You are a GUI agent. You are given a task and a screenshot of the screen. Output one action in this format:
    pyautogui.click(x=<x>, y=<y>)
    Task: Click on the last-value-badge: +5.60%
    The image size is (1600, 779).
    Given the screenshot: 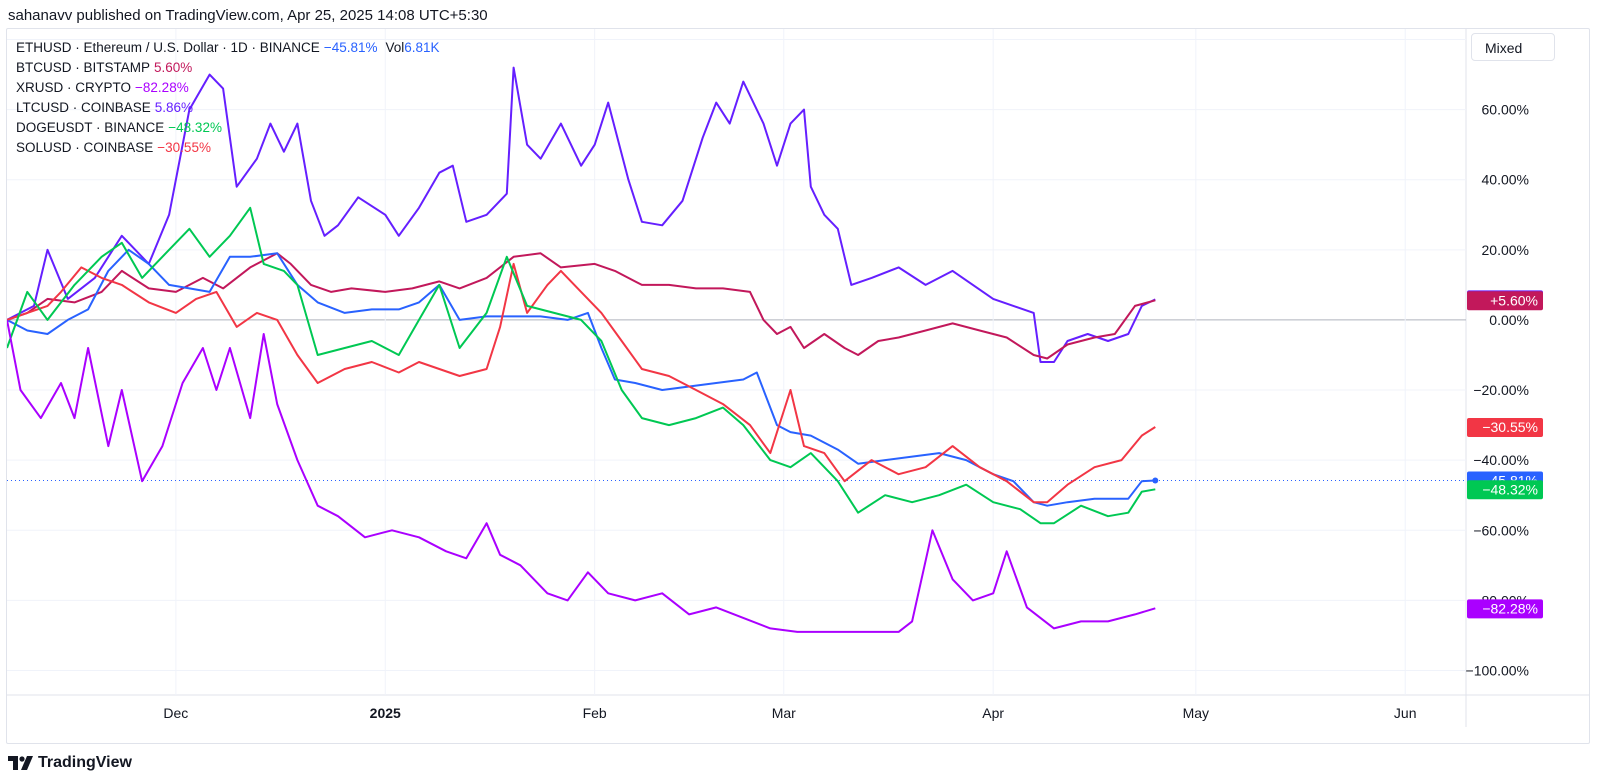 What is the action you would take?
    pyautogui.click(x=1505, y=301)
    